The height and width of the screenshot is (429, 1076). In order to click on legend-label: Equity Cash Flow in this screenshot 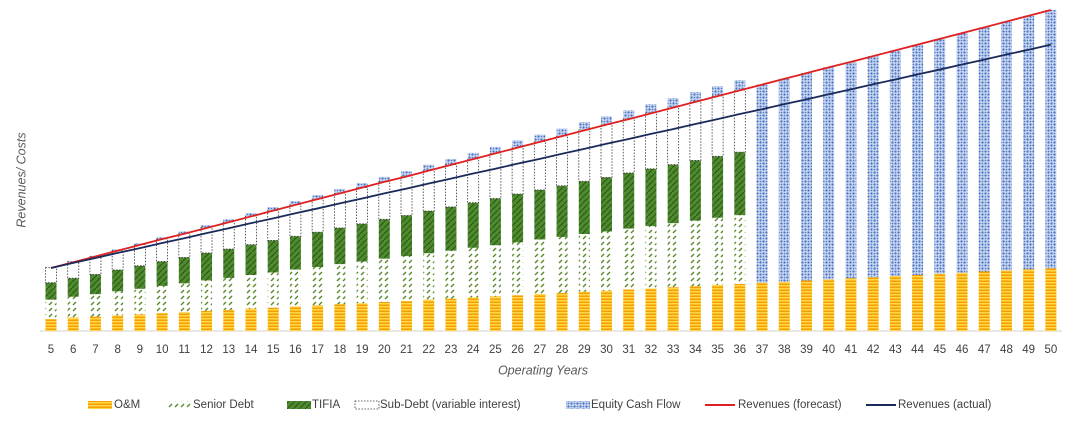, I will do `click(636, 405)`.